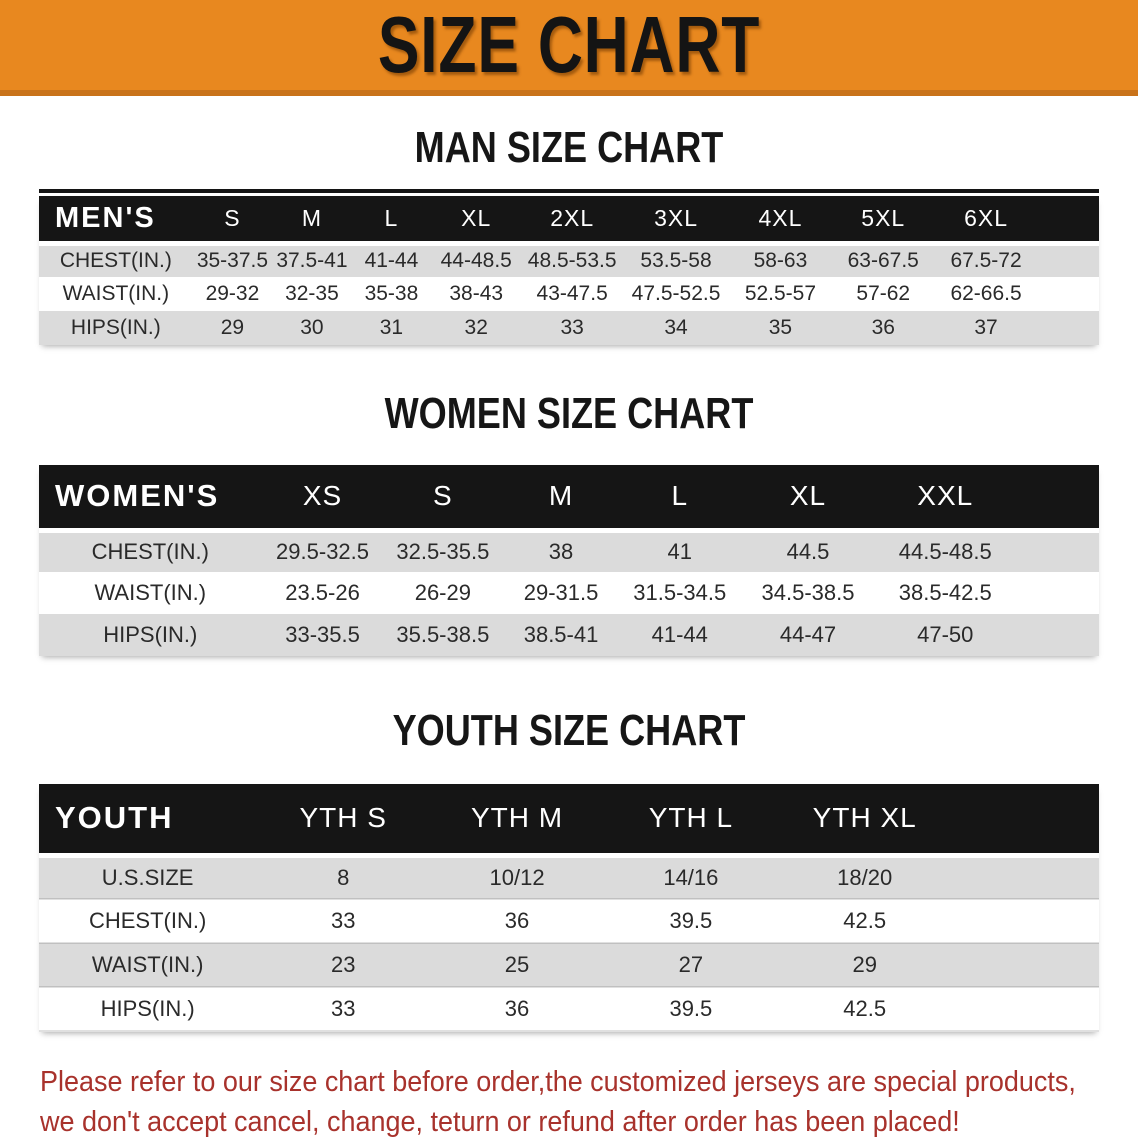  Describe the element at coordinates (808, 551) in the screenshot. I see `cell-value: 44.5` at that location.